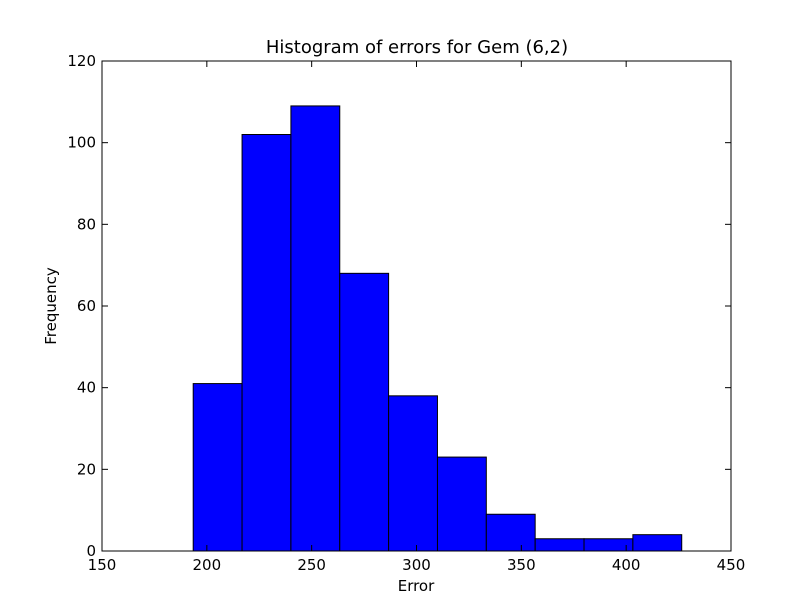 This screenshot has height=612, width=812. What do you see at coordinates (416, 565) in the screenshot?
I see `x-tick-label: 300` at bounding box center [416, 565].